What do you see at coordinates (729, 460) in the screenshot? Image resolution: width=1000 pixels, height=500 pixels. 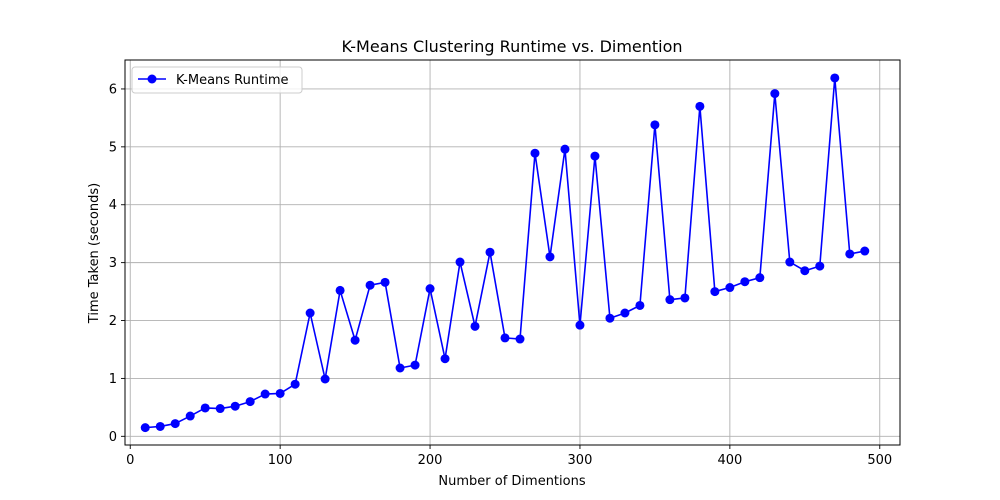 I see `x-tick-label: 400` at bounding box center [729, 460].